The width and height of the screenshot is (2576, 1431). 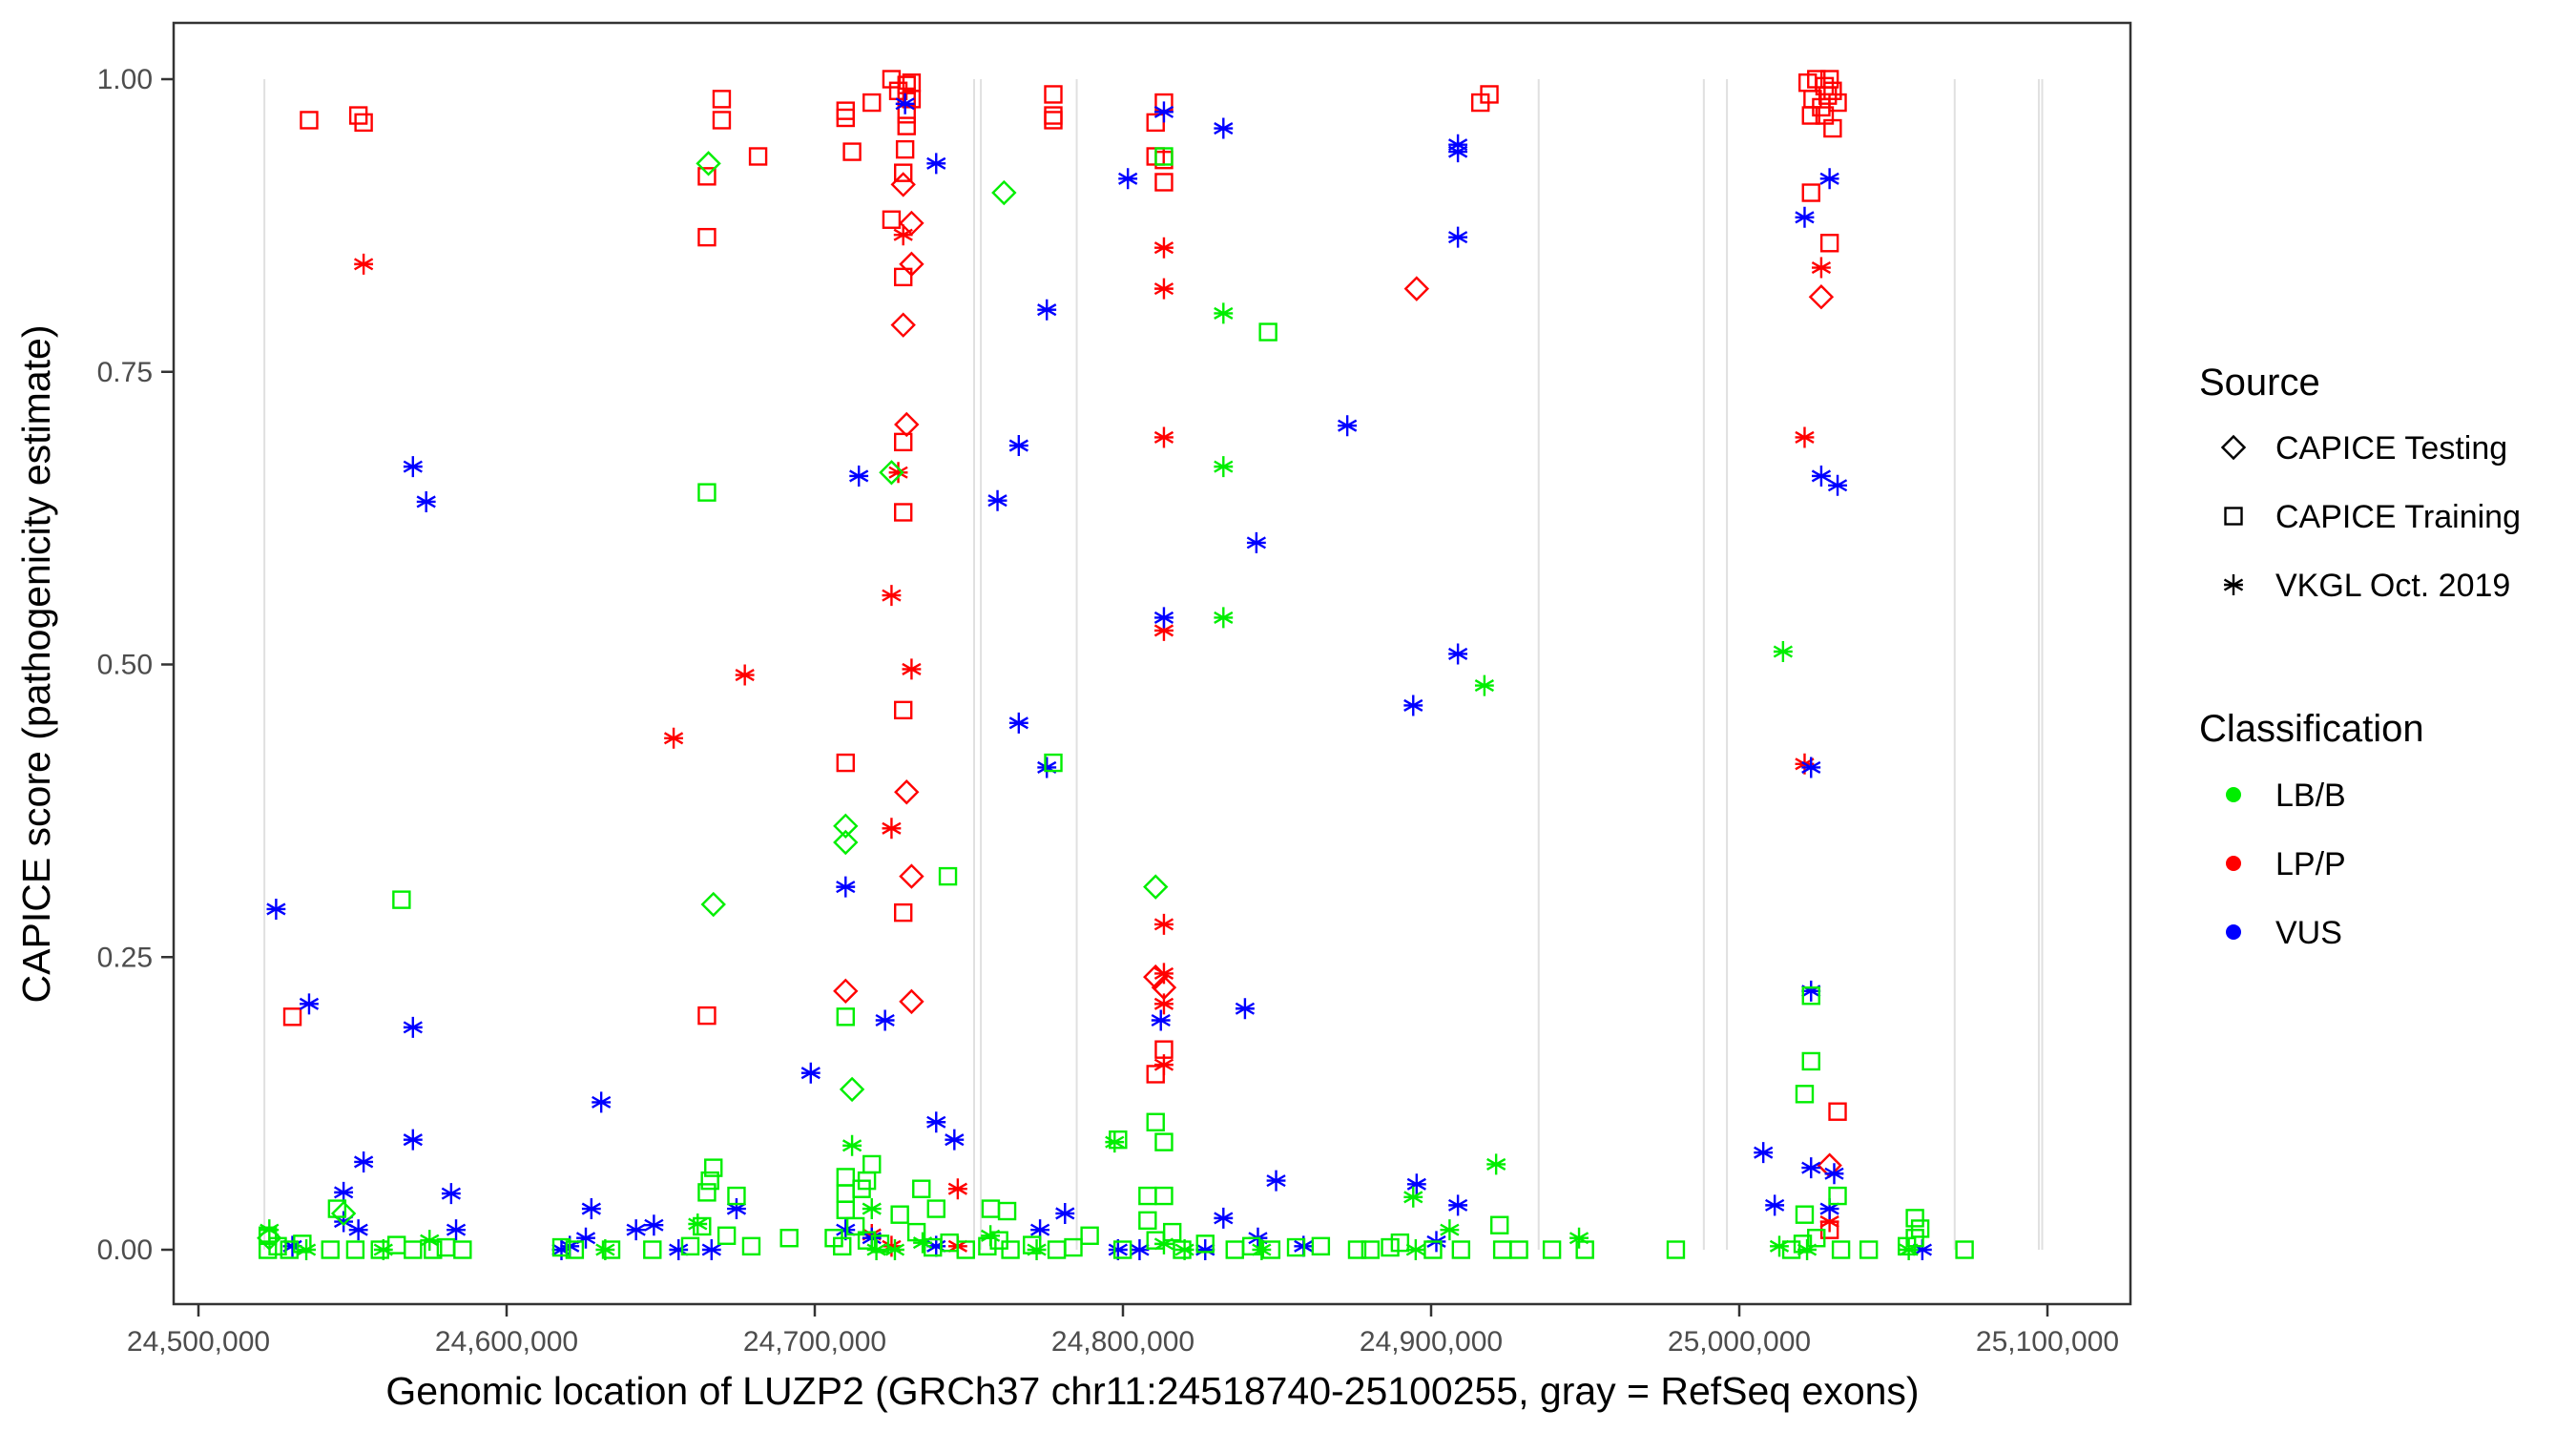 What do you see at coordinates (2308, 933) in the screenshot?
I see `legend-class-label: VUS` at bounding box center [2308, 933].